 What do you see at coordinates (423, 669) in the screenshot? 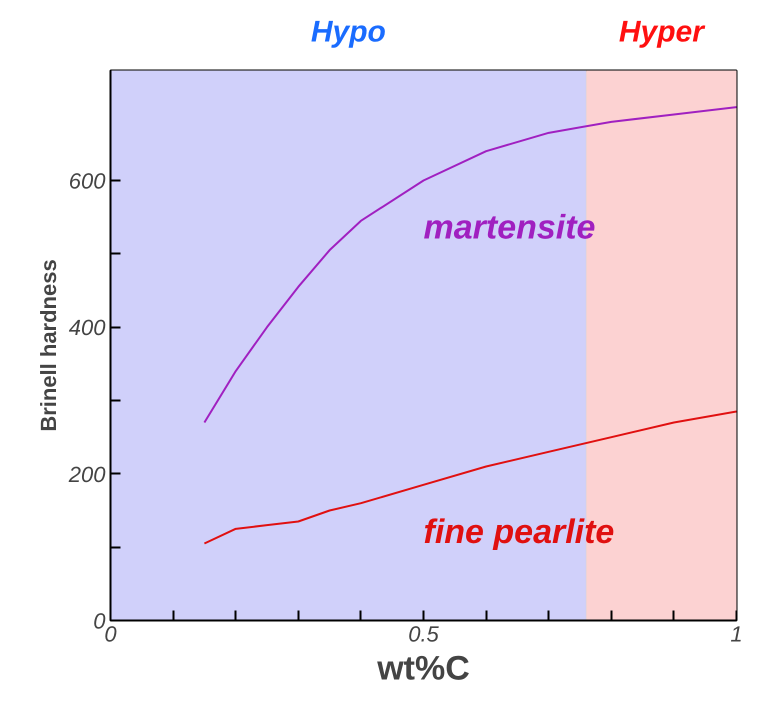
I see `x-axis-title: wt%C` at bounding box center [423, 669].